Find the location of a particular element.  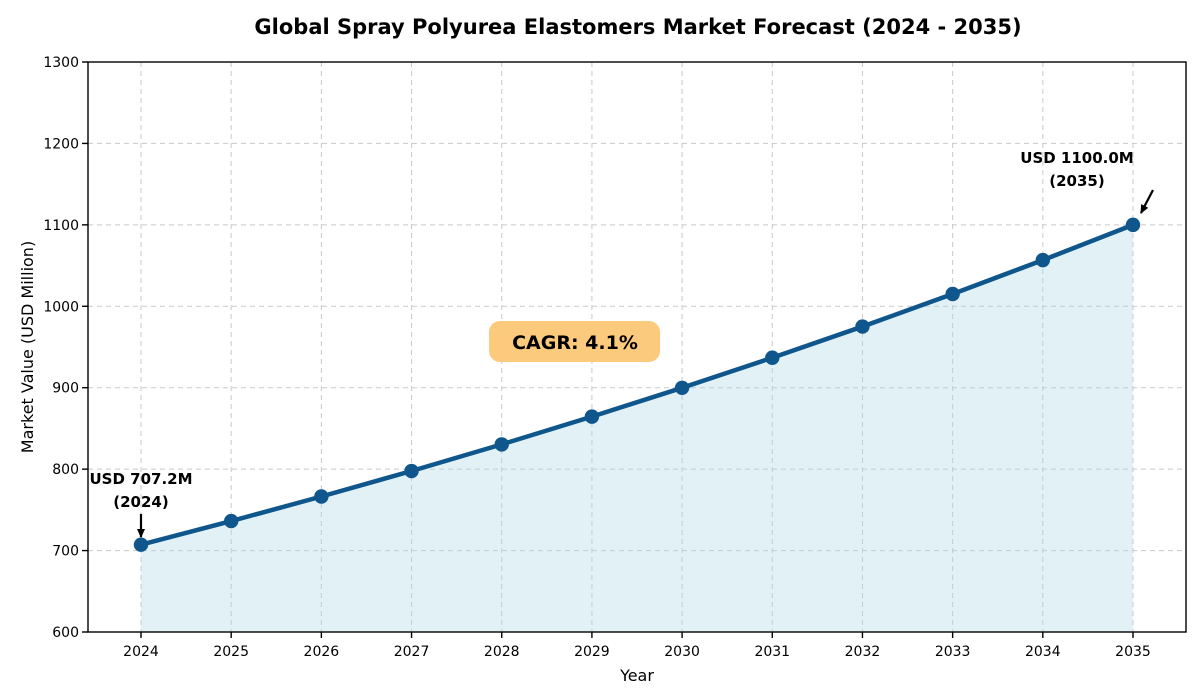

x-tick-label: 2027 is located at coordinates (412, 652).